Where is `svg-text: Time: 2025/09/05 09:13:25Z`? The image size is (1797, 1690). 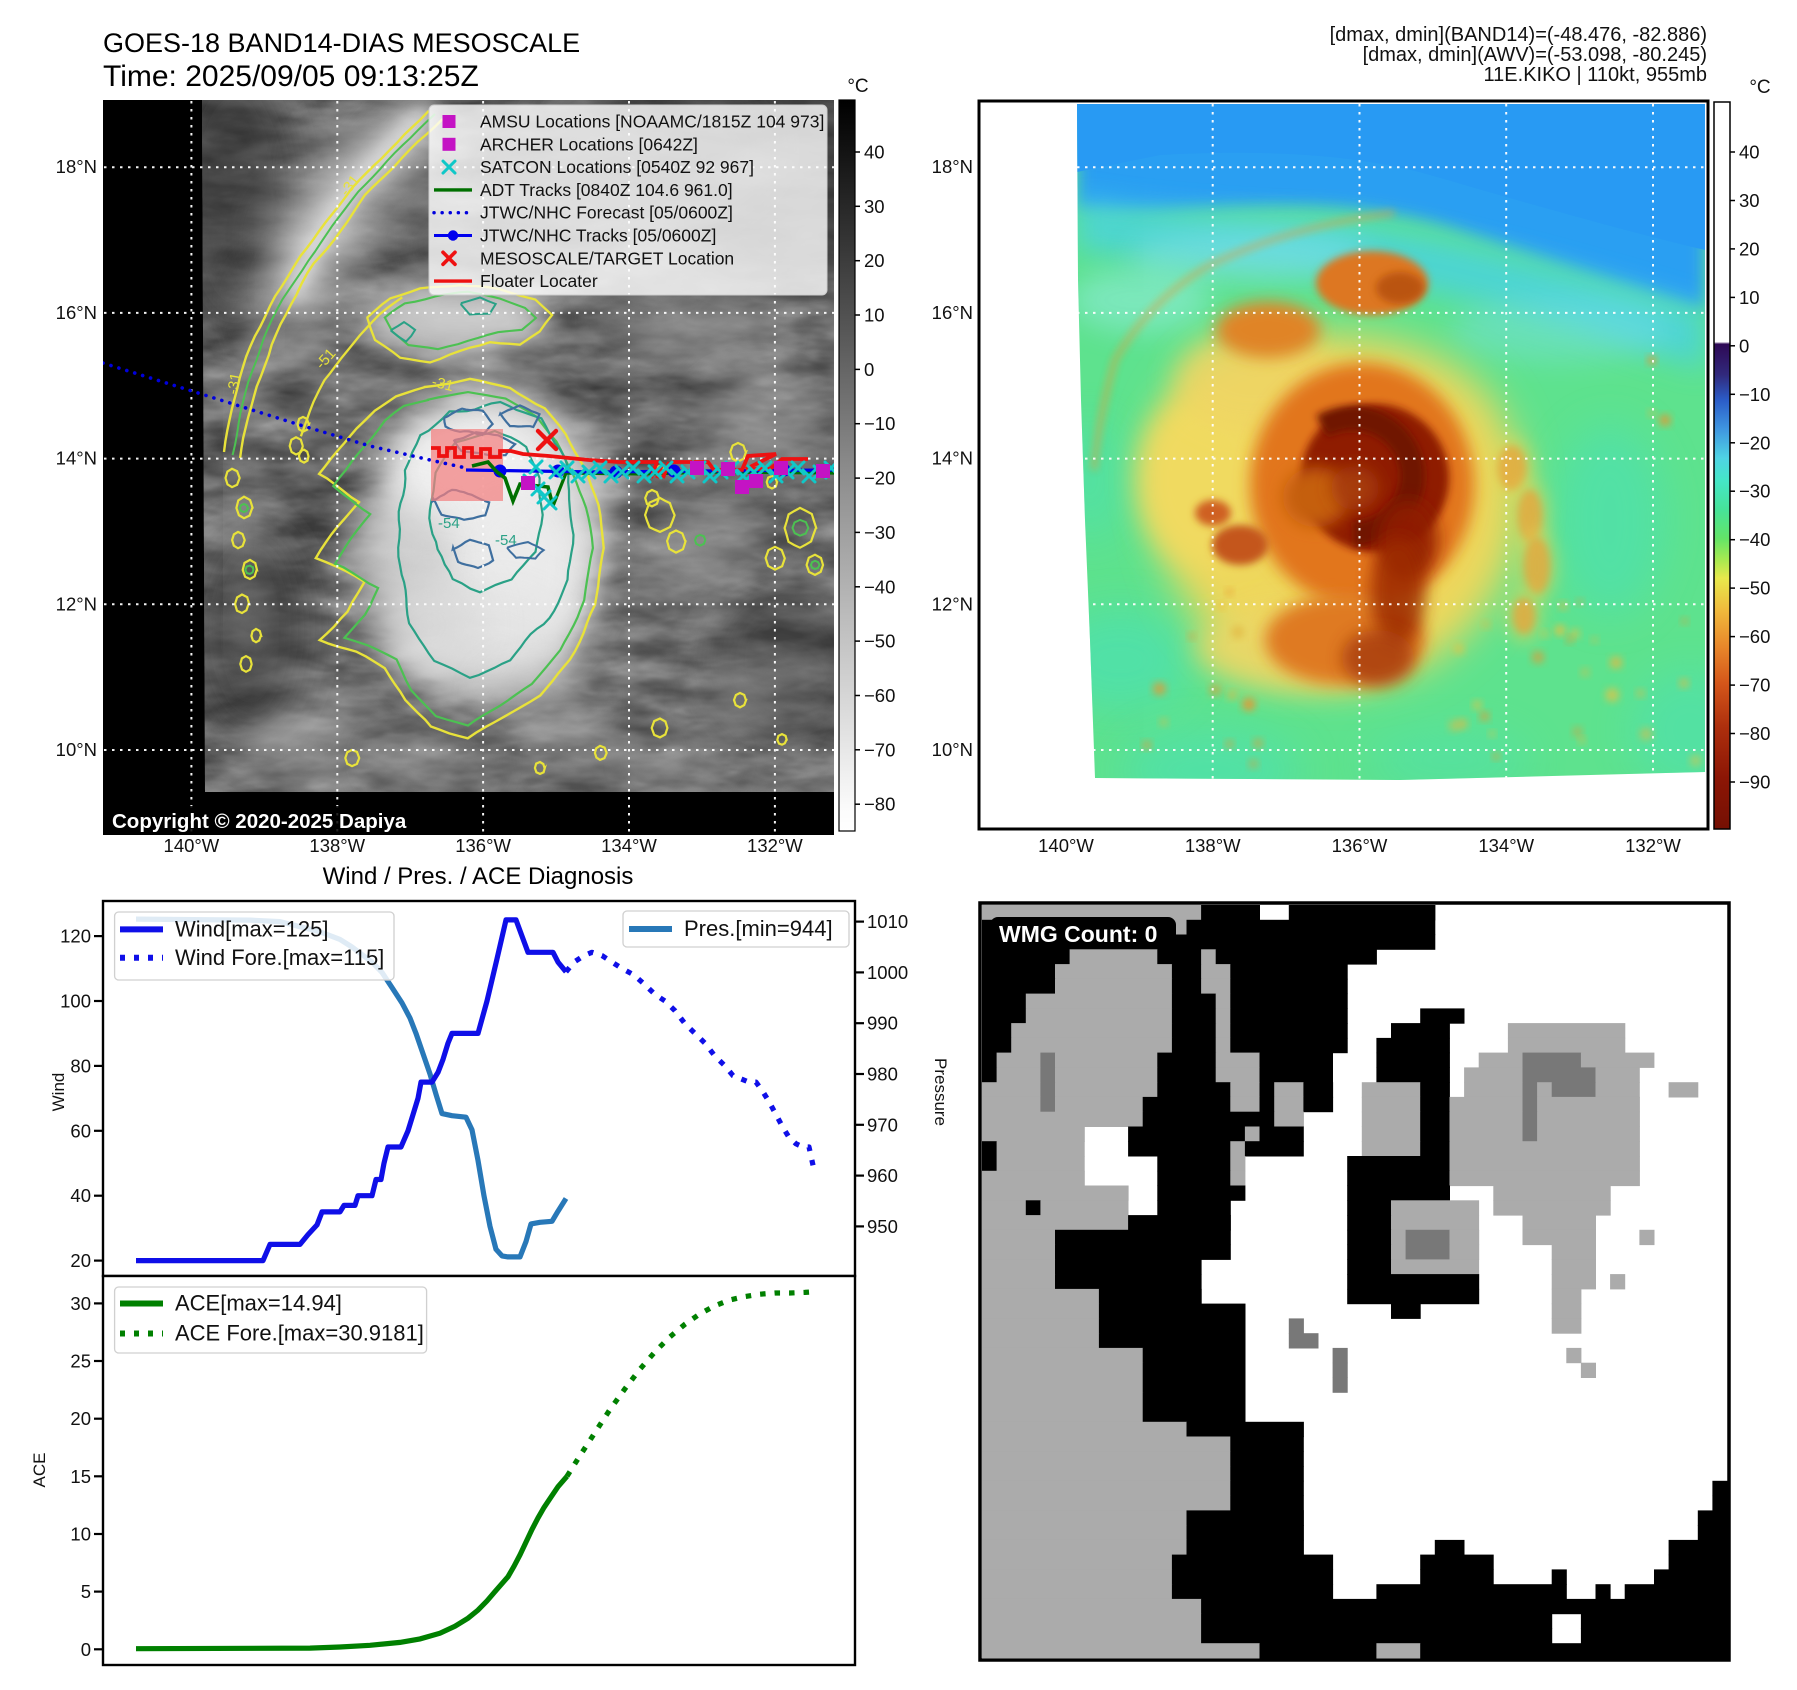 svg-text: Time: 2025/09/05 09:13:25Z is located at coordinates (291, 76).